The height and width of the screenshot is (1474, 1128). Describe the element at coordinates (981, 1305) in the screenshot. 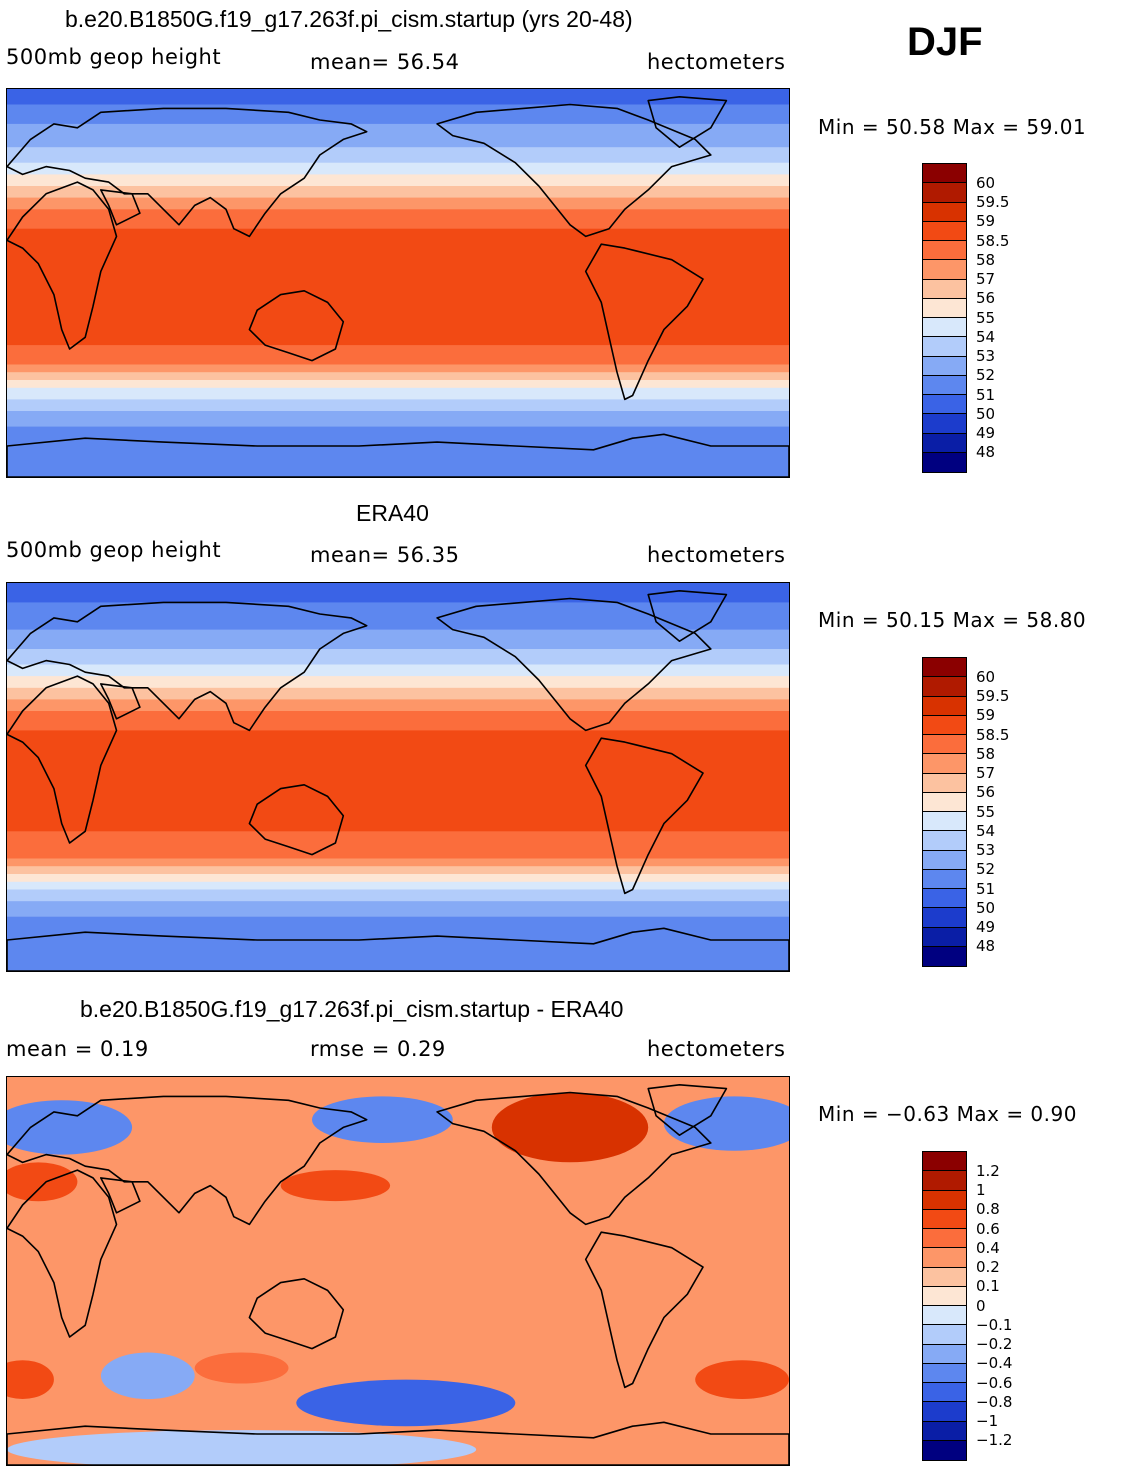

I see `colorbar-tick-label: 0` at that location.